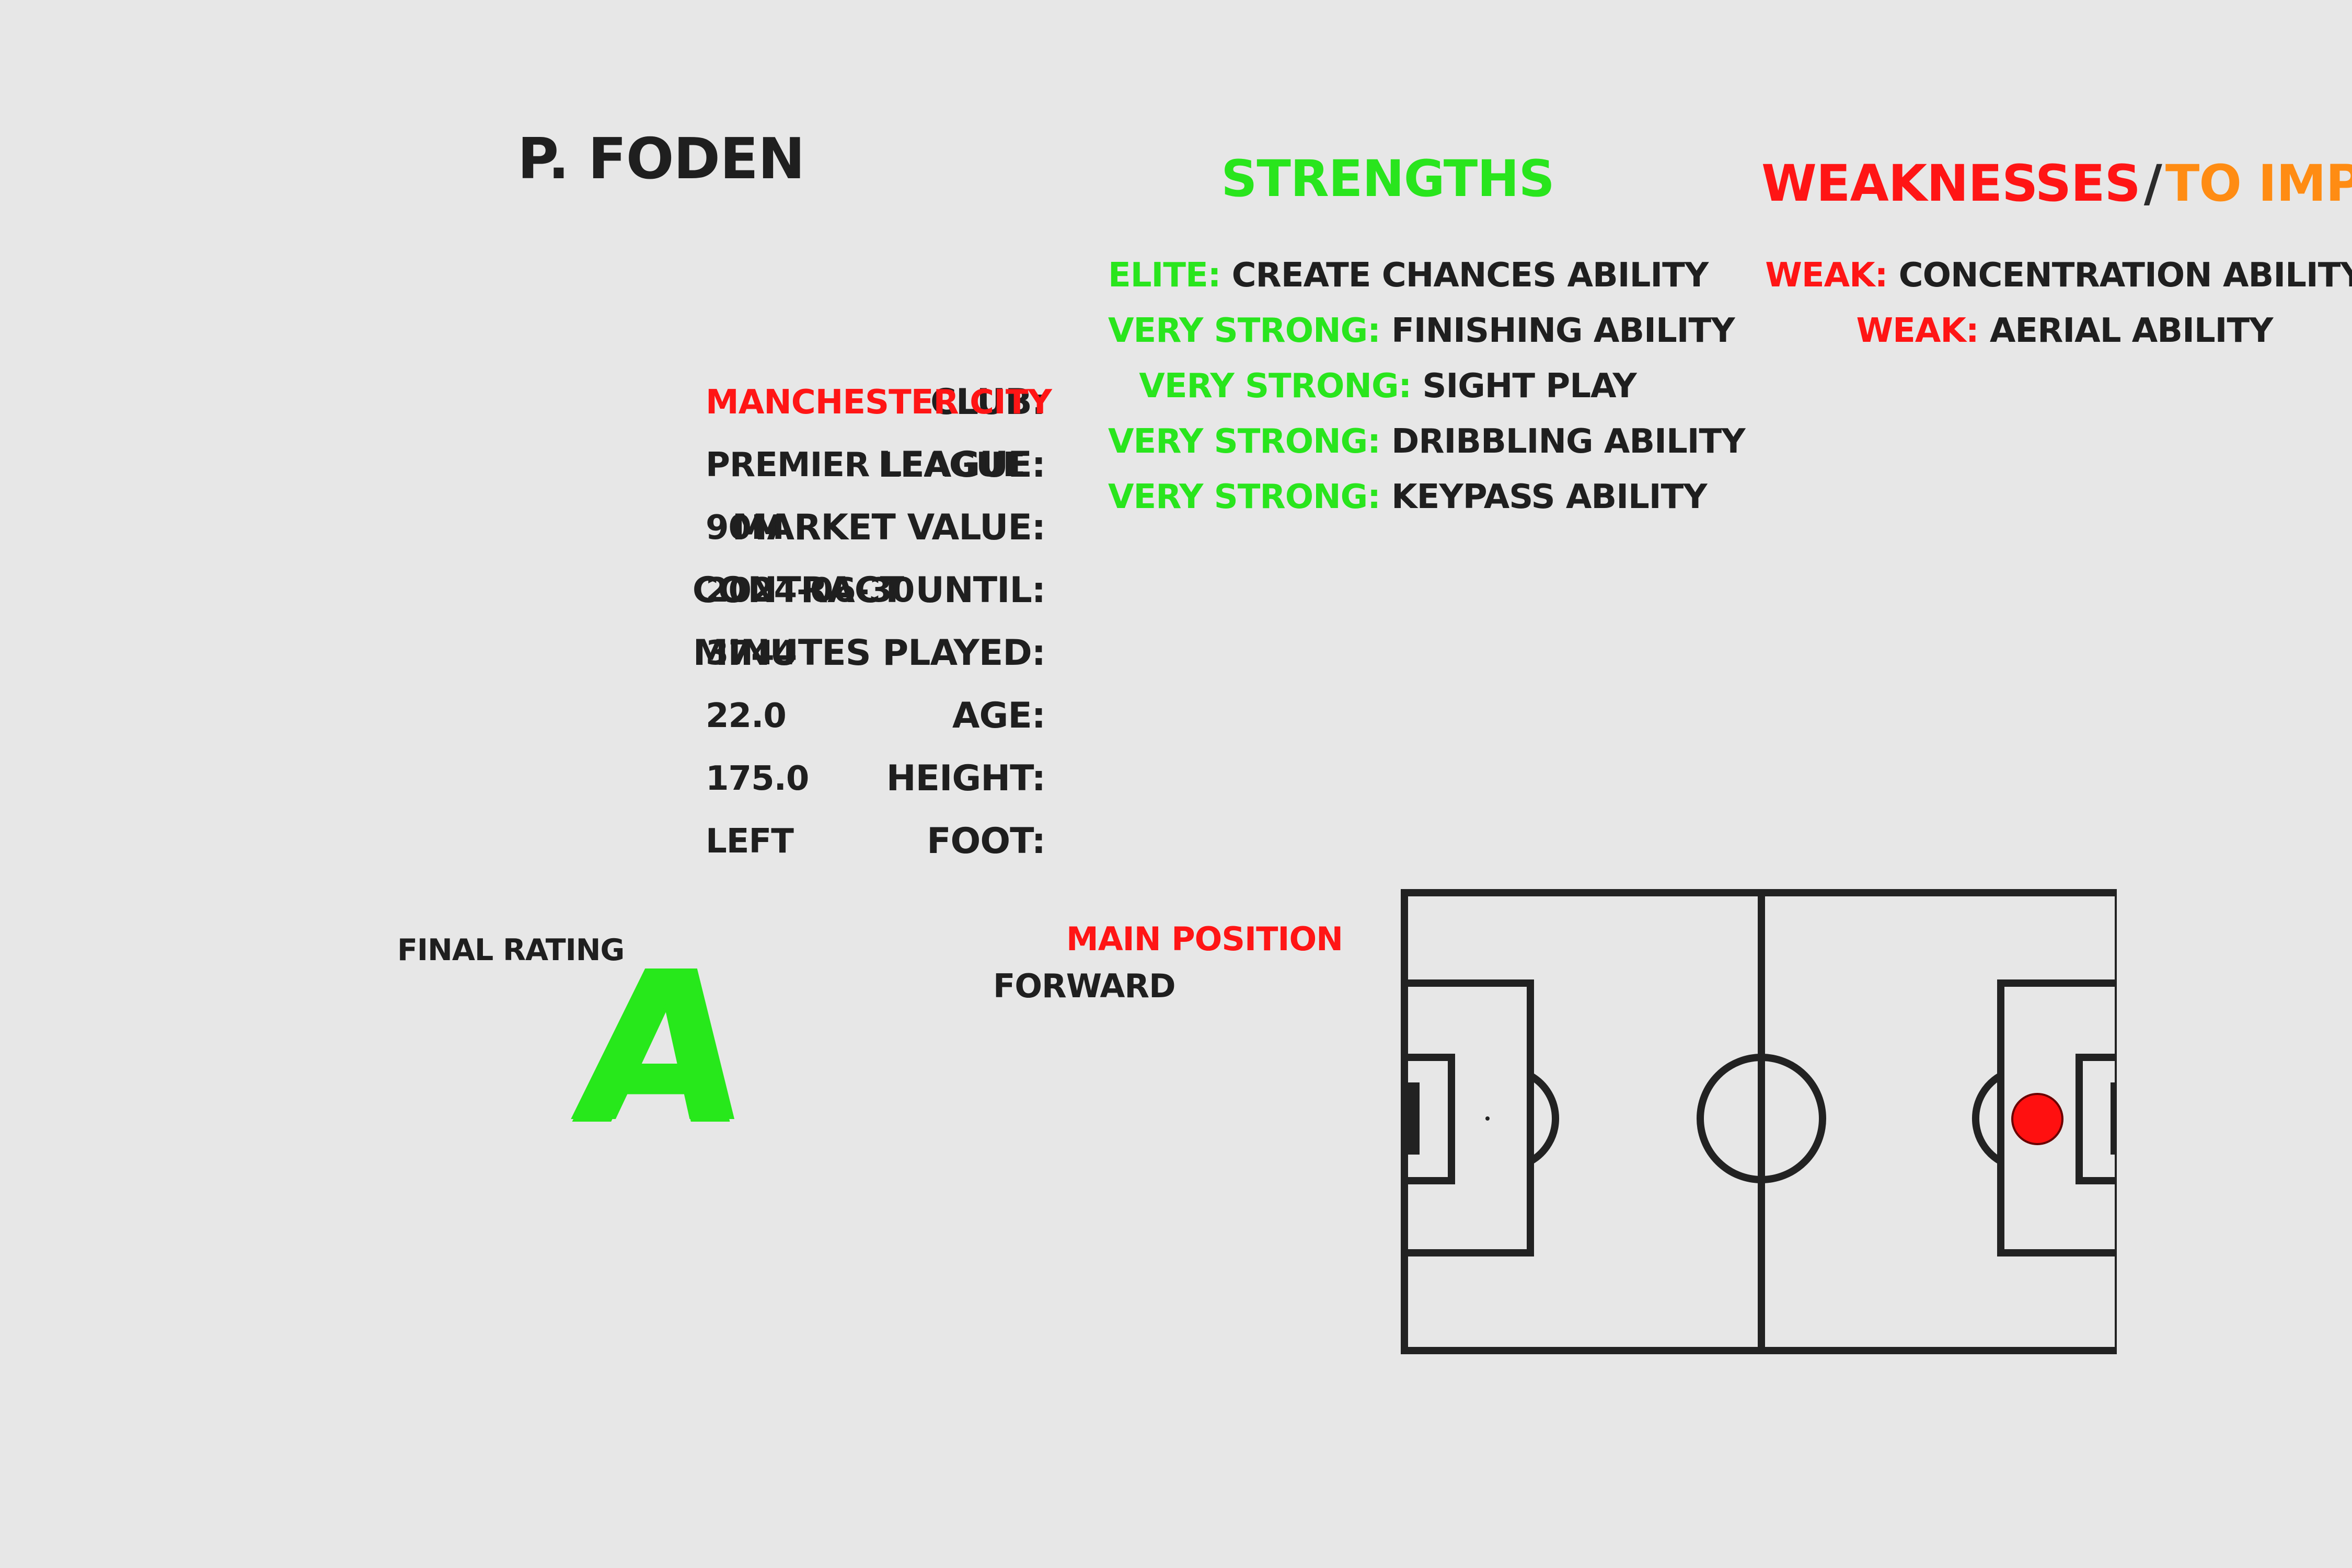  Describe the element at coordinates (653, 788) in the screenshot. I see `height-row: HEIGHT: 175.0` at that location.